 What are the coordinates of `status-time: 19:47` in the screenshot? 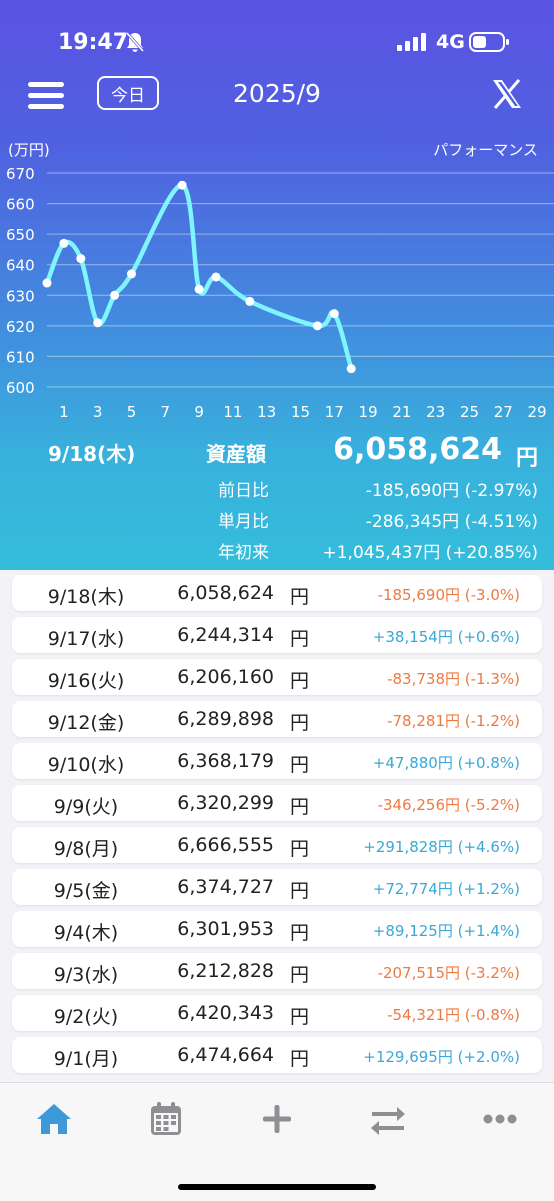 It's located at (93, 42).